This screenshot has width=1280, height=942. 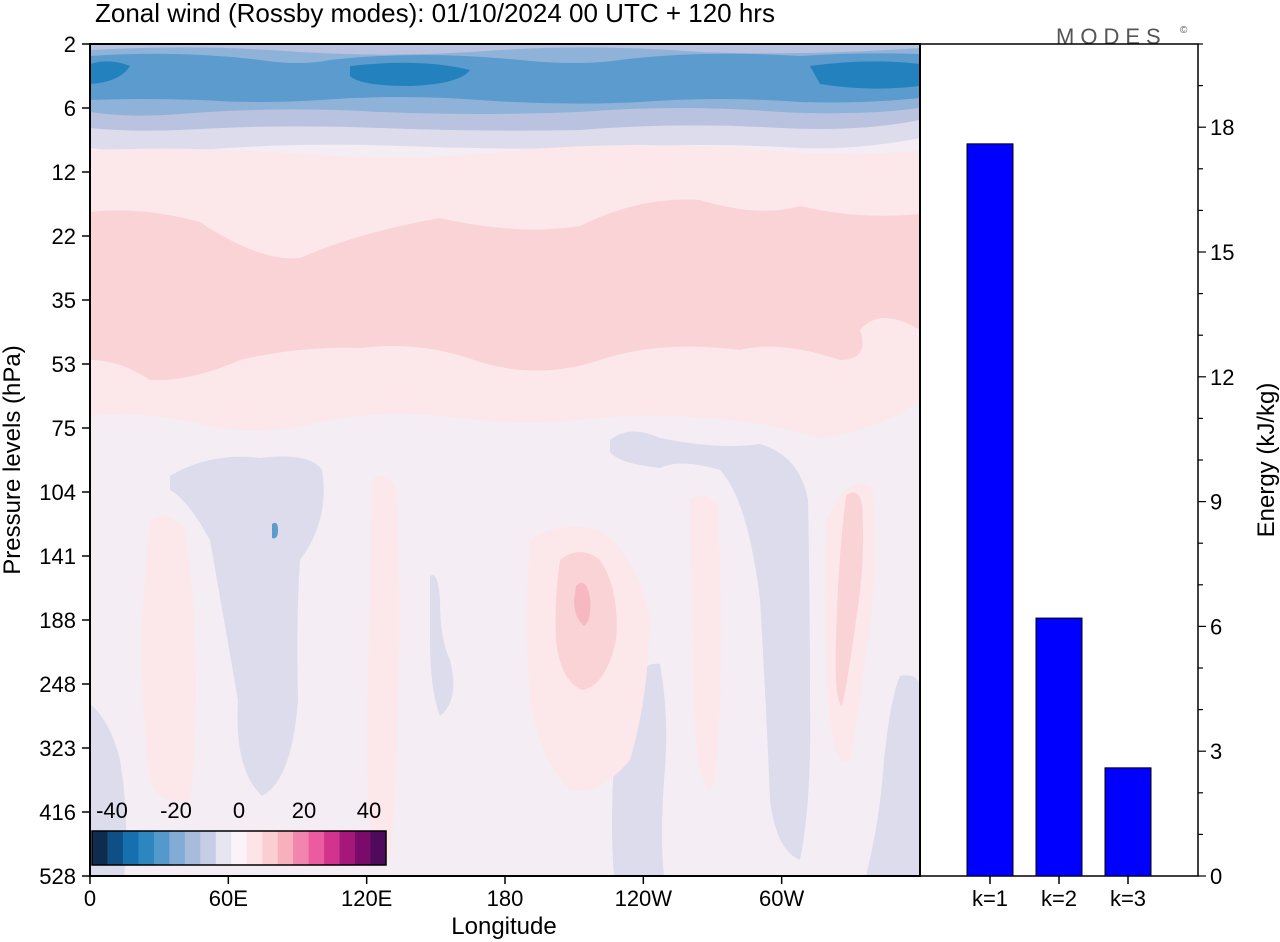 What do you see at coordinates (304, 810) in the screenshot?
I see `colorbar-tick-label: 20` at bounding box center [304, 810].